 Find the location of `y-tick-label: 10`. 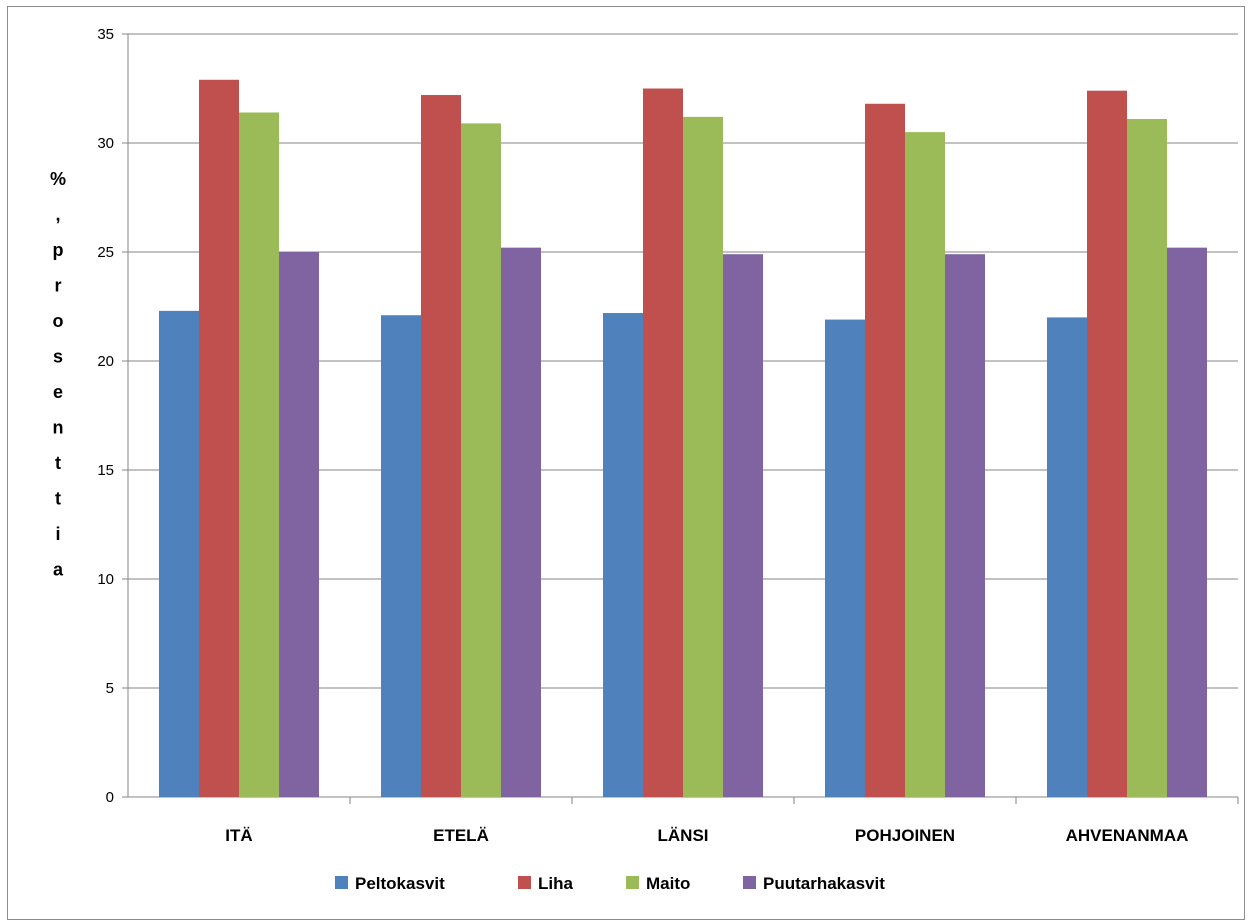

y-tick-label: 10 is located at coordinates (105, 579).